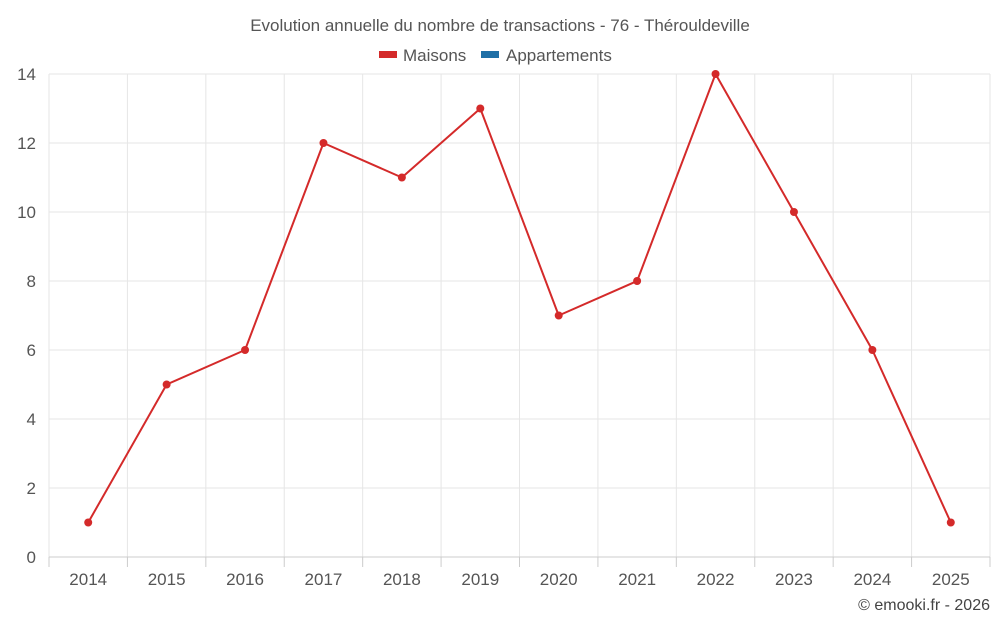 The width and height of the screenshot is (1000, 625). I want to click on x-tick-label: 2014, so click(88, 579).